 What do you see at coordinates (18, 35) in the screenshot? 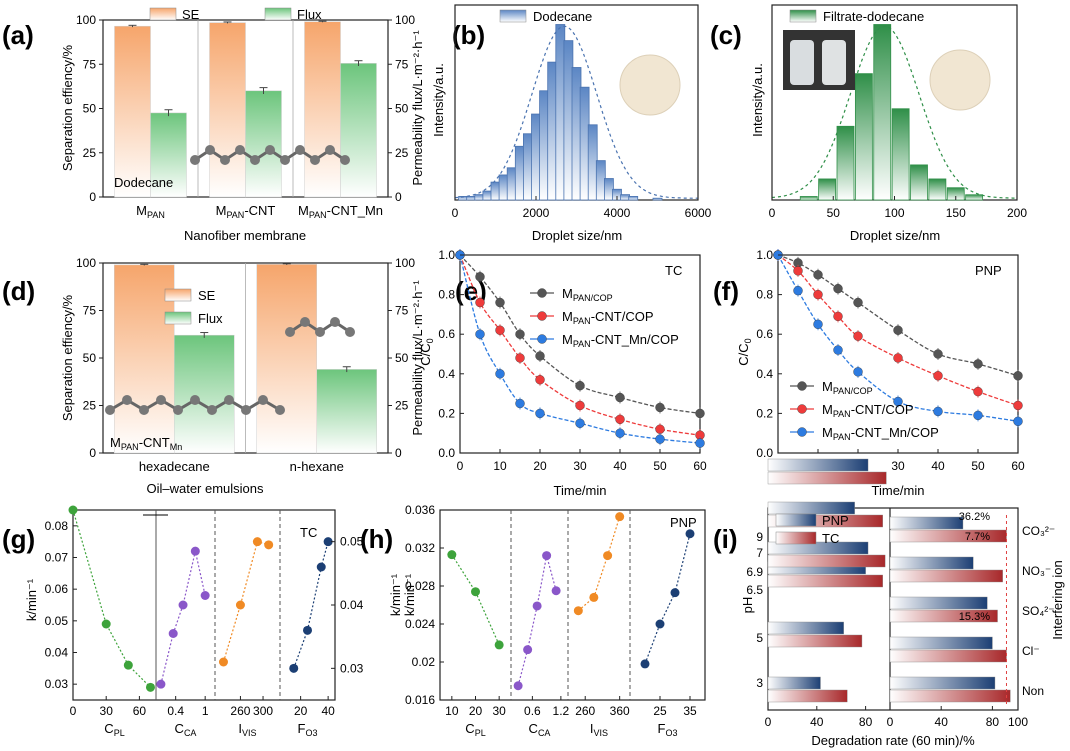
I see `panel-a-label: (a)` at bounding box center [18, 35].